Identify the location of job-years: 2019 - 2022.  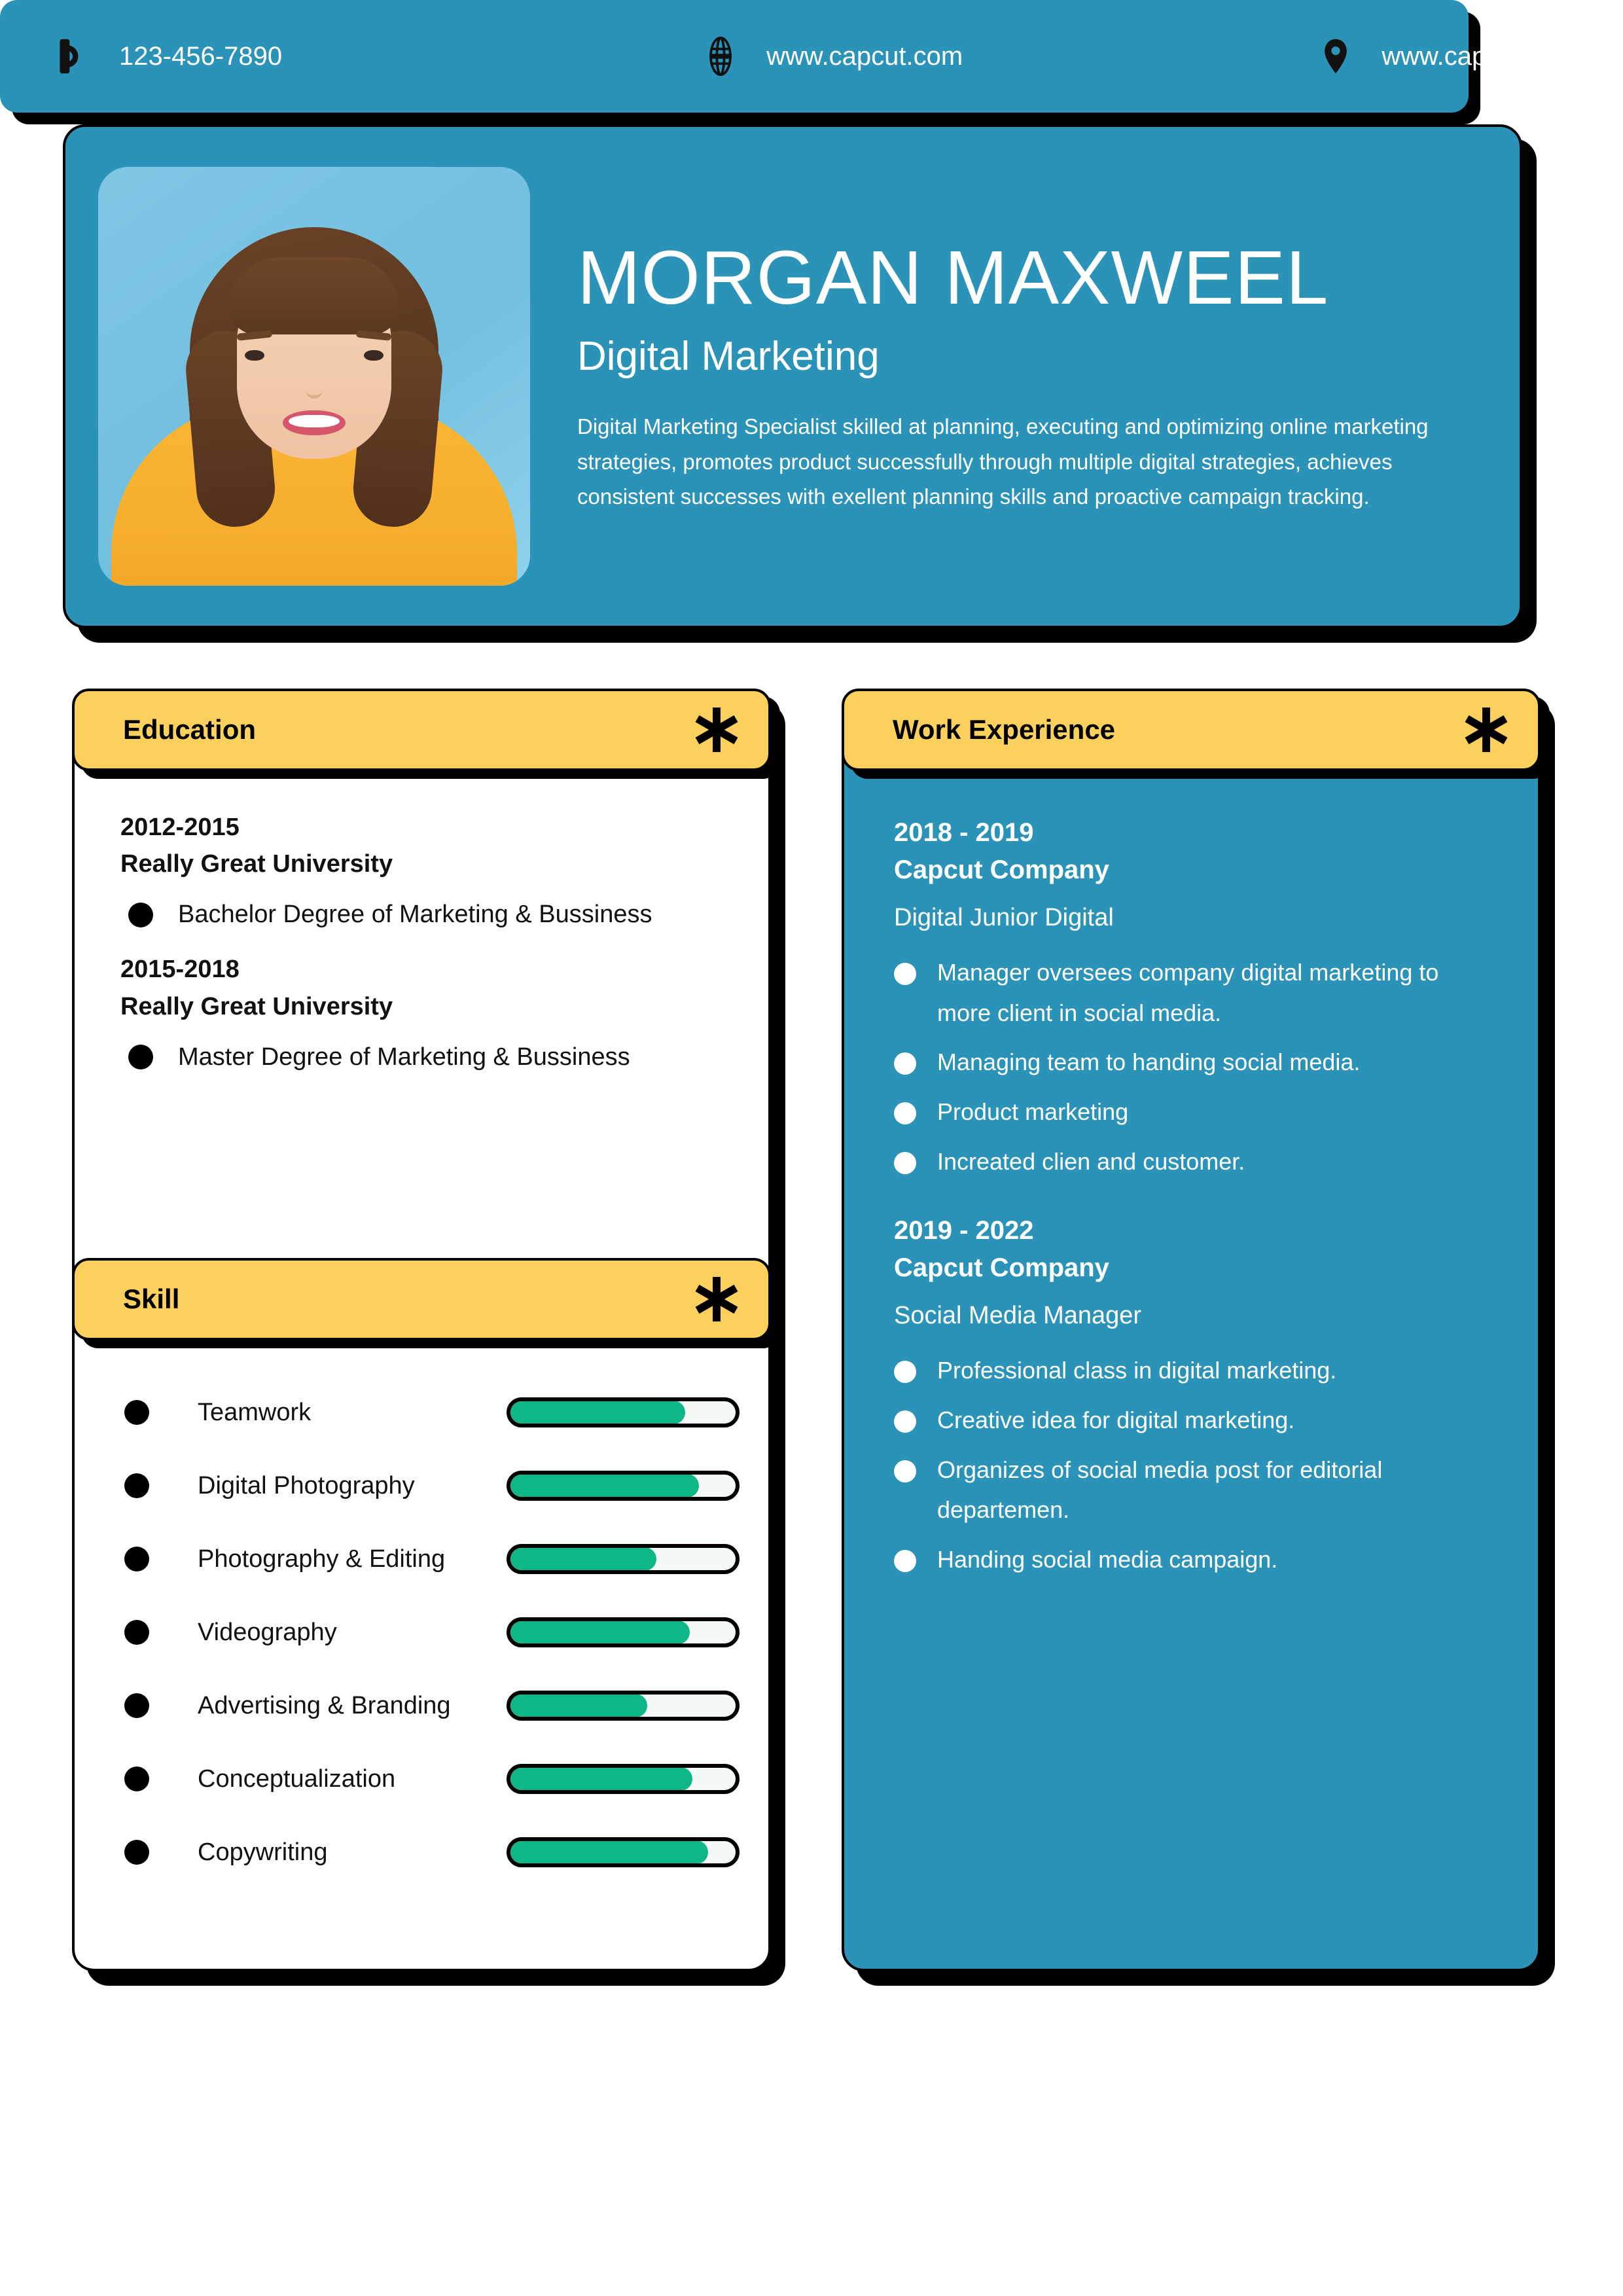
(964, 1231).